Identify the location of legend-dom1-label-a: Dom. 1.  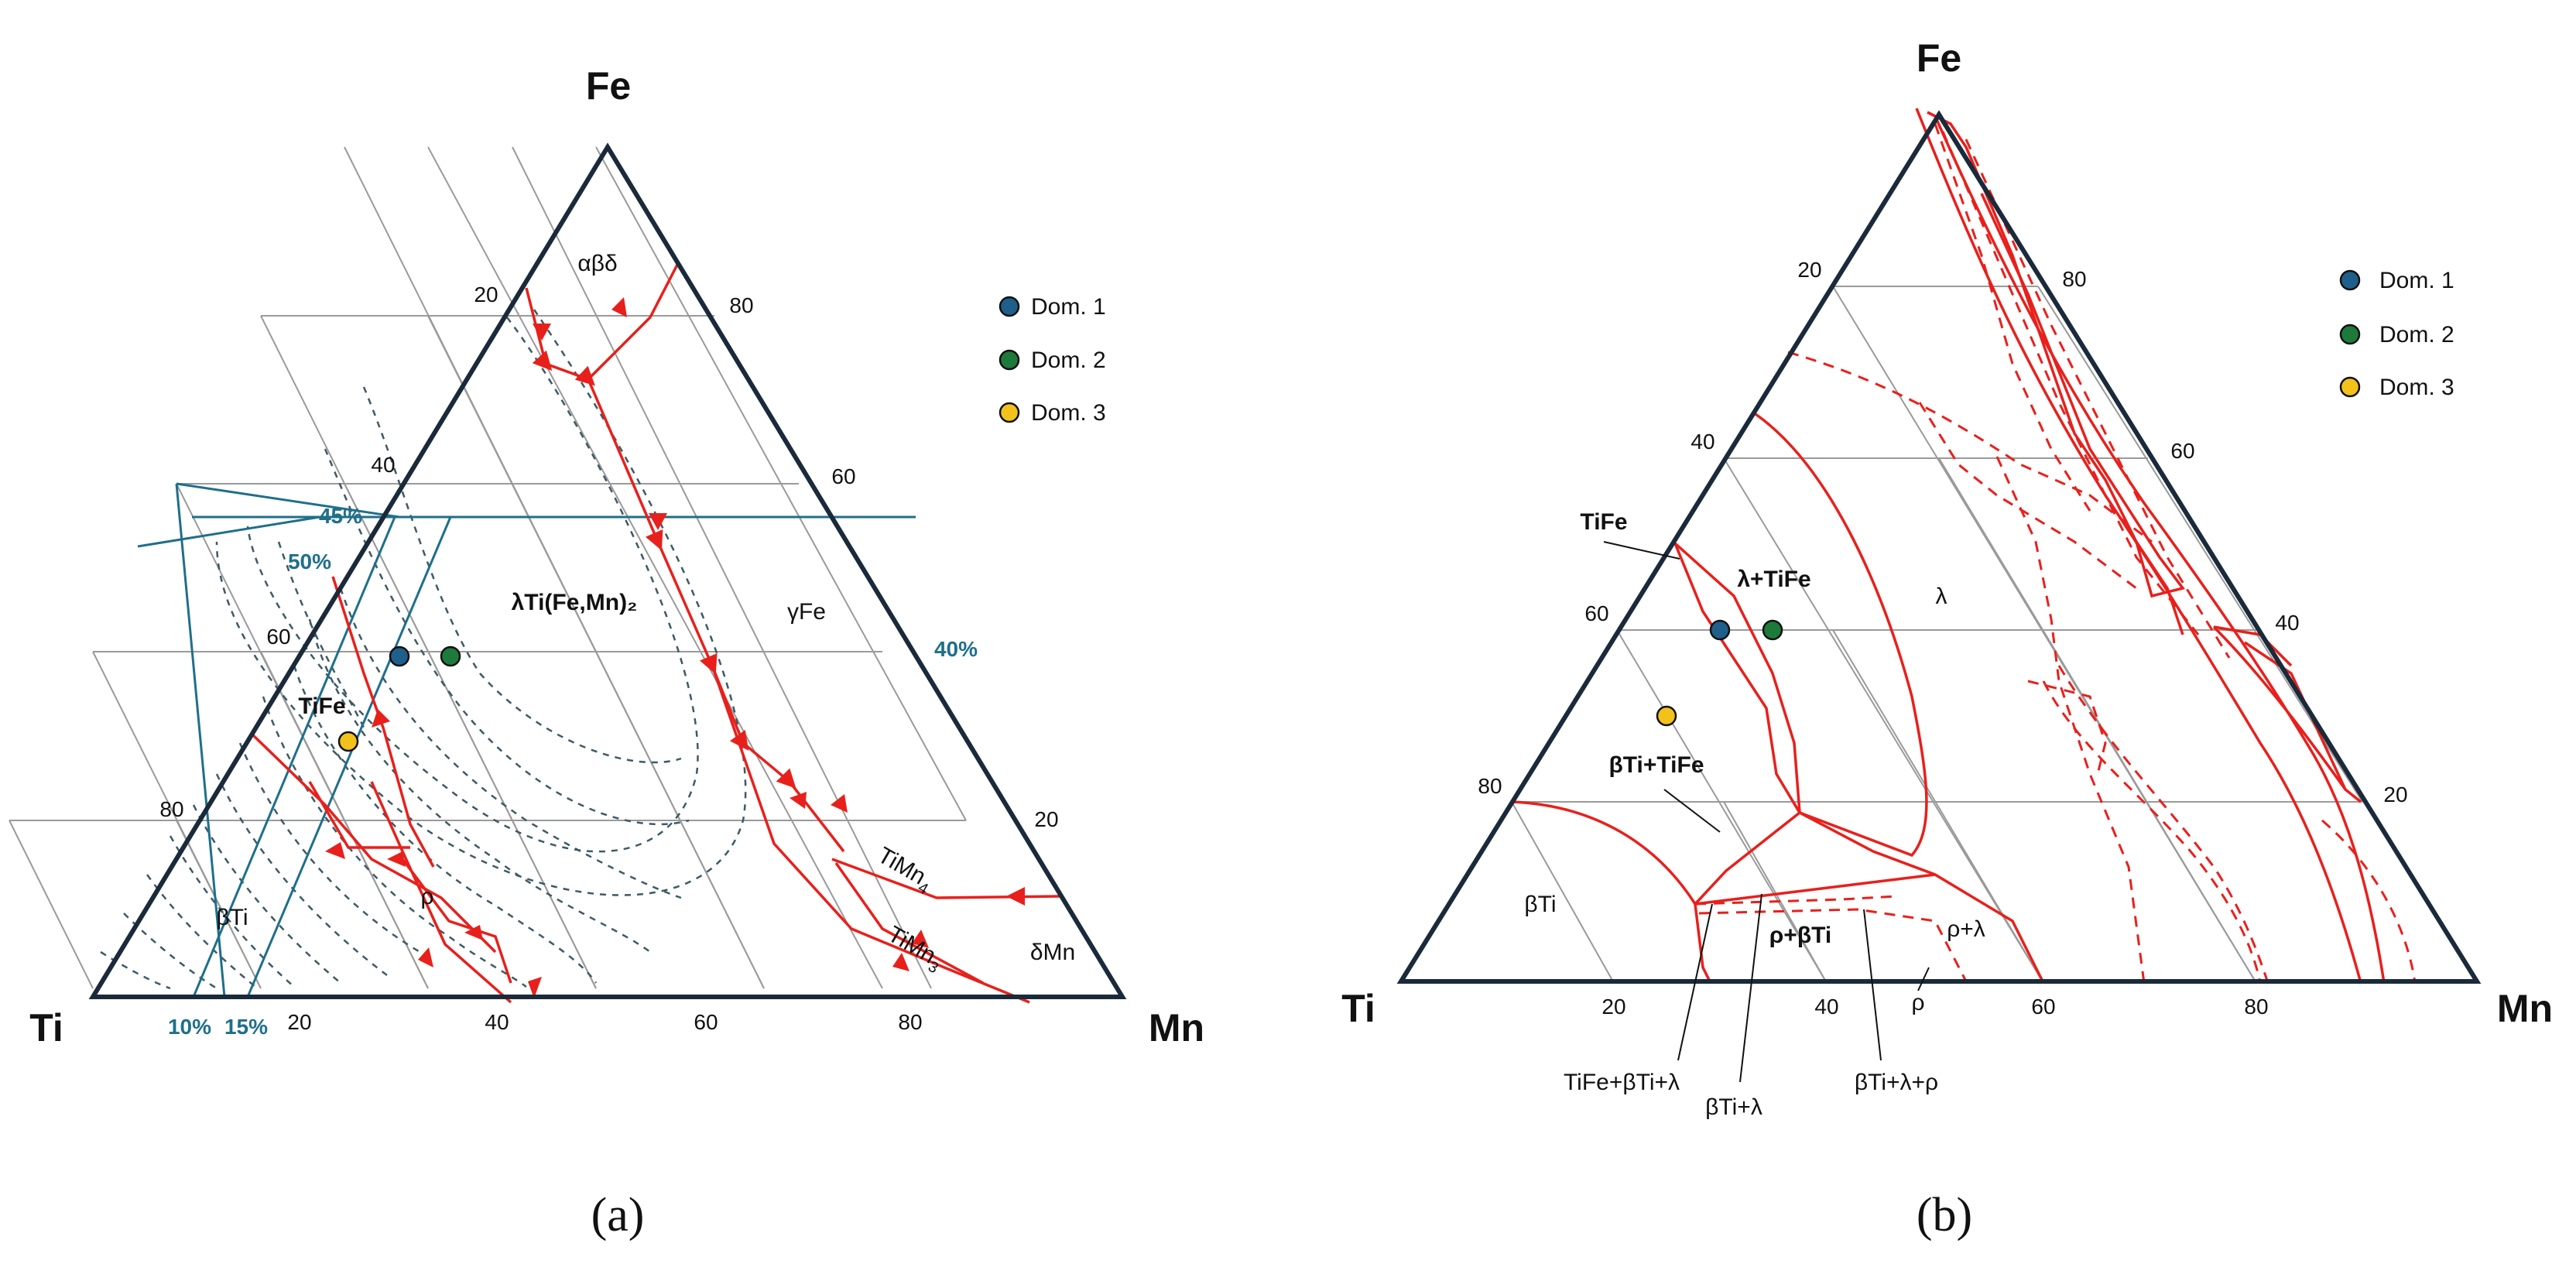
(1068, 307).